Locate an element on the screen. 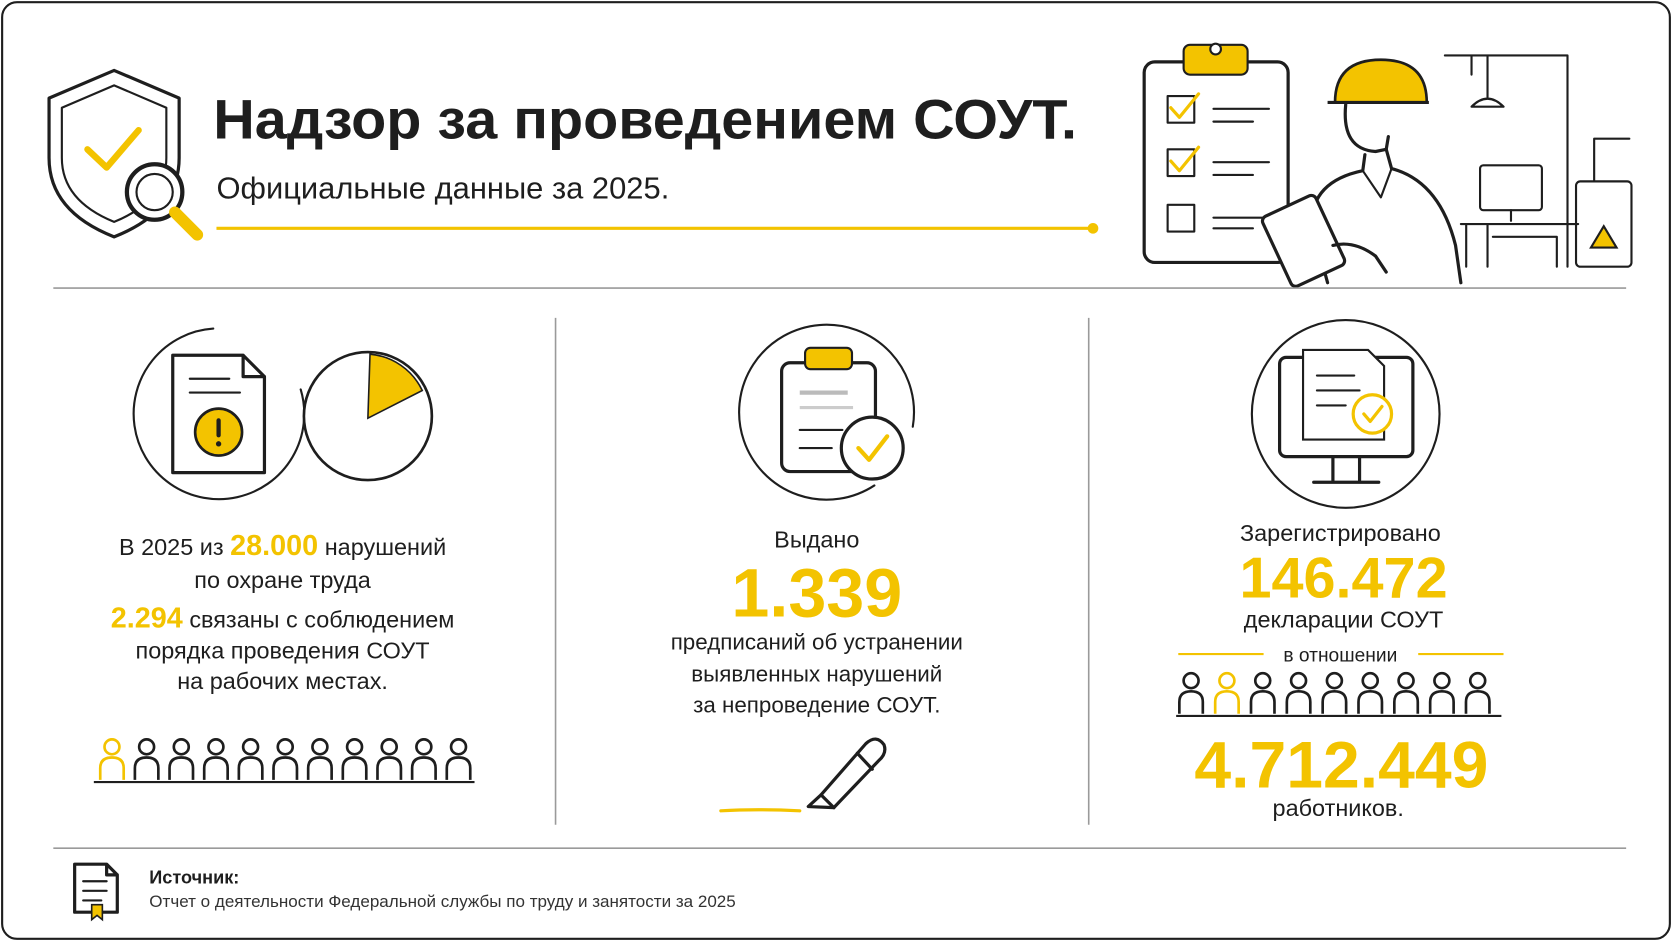 This screenshot has height=941, width=1672. title: Надзор за проведением СОУТ. is located at coordinates (645, 120).